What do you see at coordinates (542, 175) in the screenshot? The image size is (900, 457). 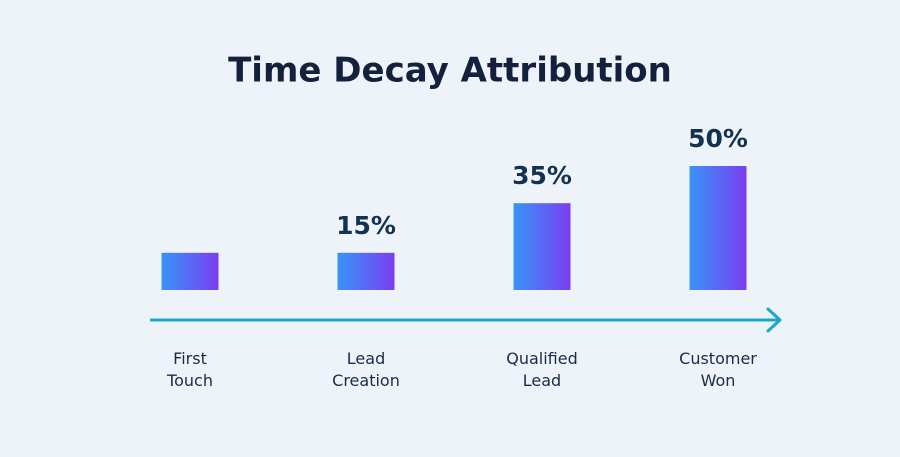 I see `value-label: 35%` at bounding box center [542, 175].